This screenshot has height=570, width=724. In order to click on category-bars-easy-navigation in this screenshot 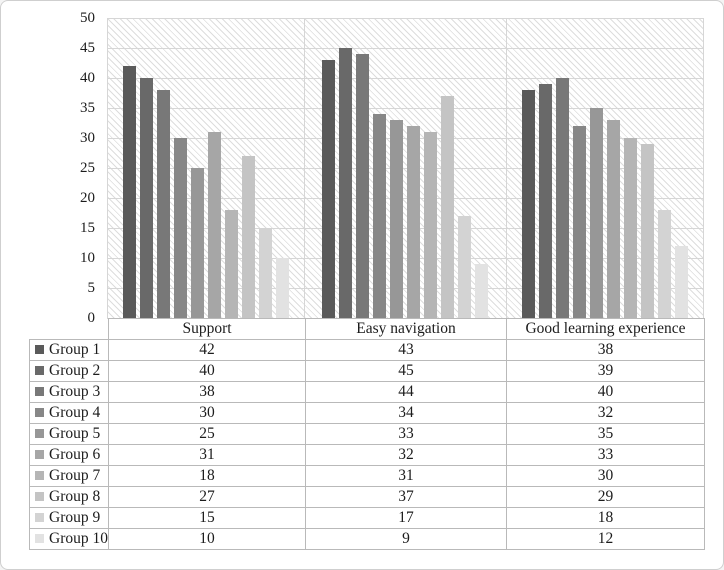, I will do `click(405, 168)`.